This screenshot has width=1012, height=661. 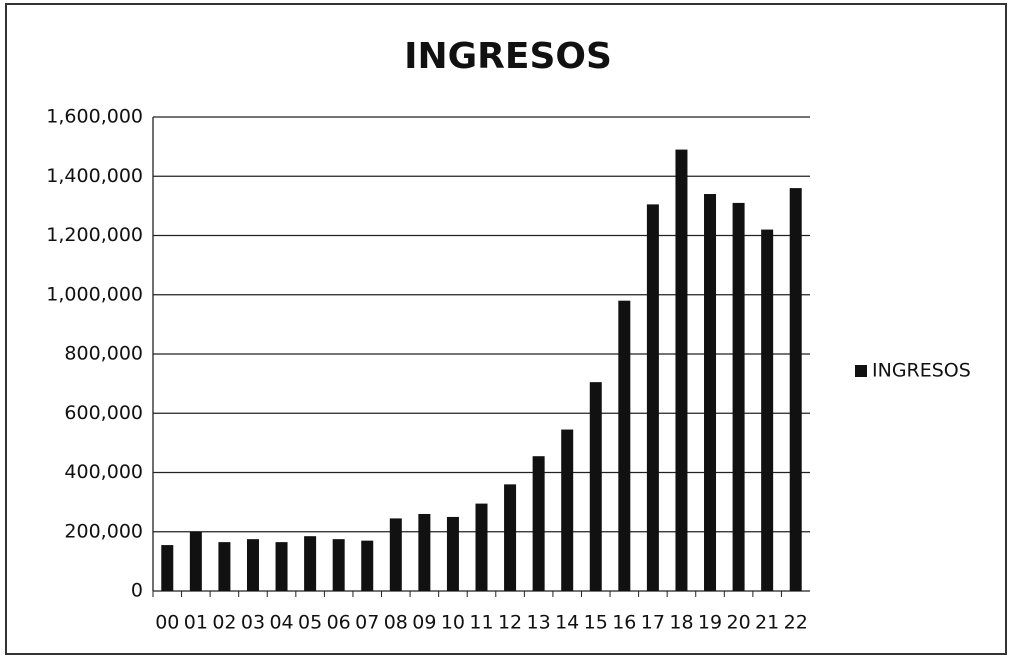 What do you see at coordinates (103, 531) in the screenshot?
I see `y-tick-label: 200,000` at bounding box center [103, 531].